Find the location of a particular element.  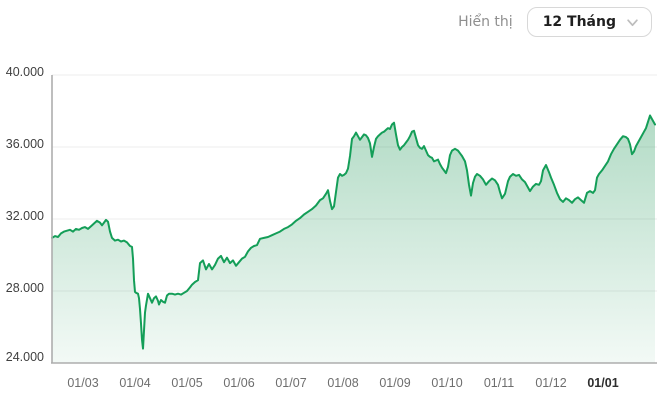

x-axis-label: 01/01 is located at coordinates (603, 383).